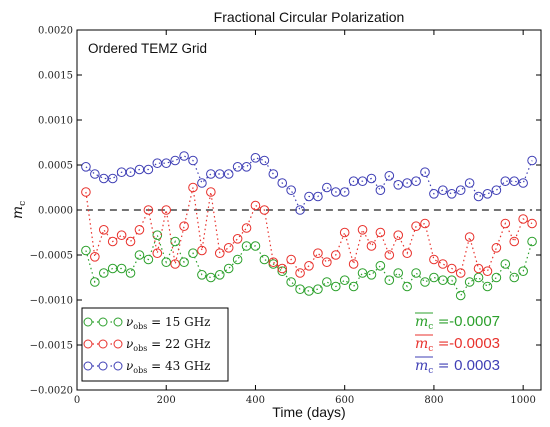  What do you see at coordinates (77, 400) in the screenshot?
I see `x-tick-label: 0` at bounding box center [77, 400].